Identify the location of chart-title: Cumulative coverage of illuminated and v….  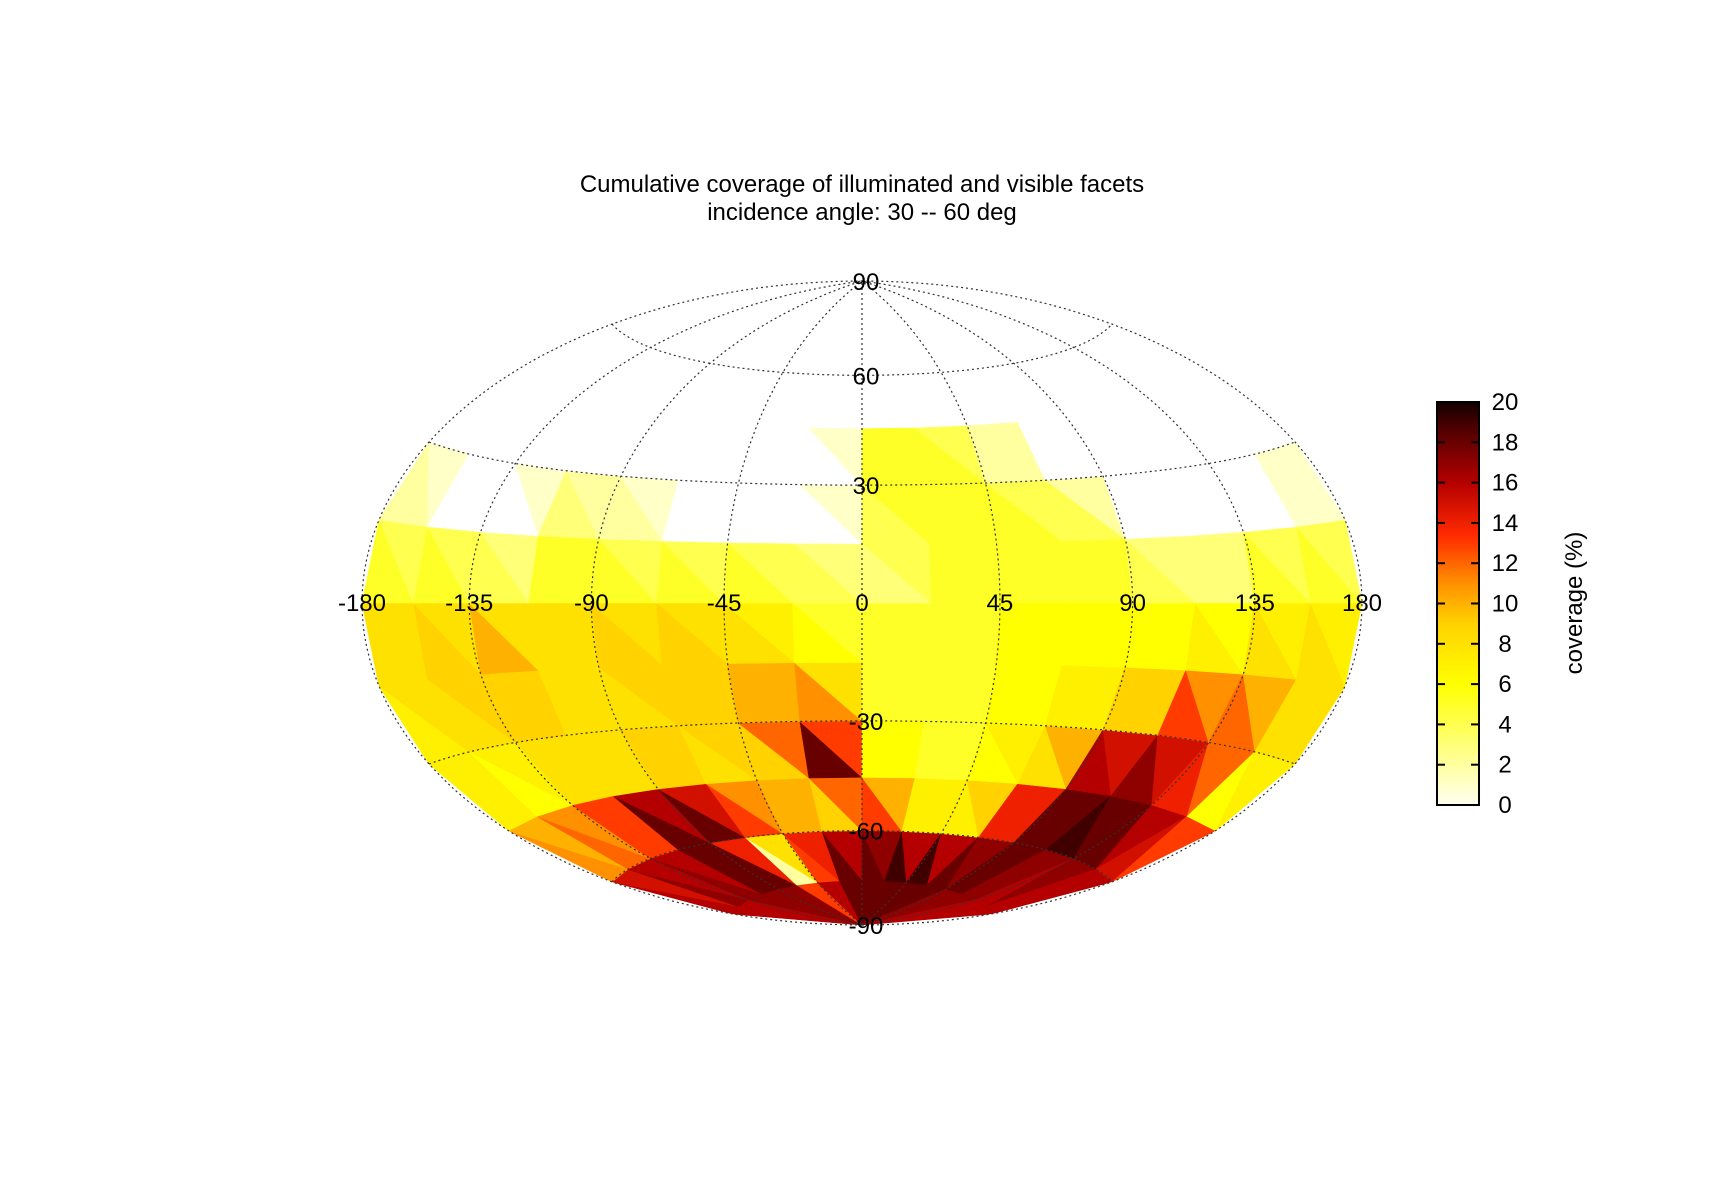
(862, 184).